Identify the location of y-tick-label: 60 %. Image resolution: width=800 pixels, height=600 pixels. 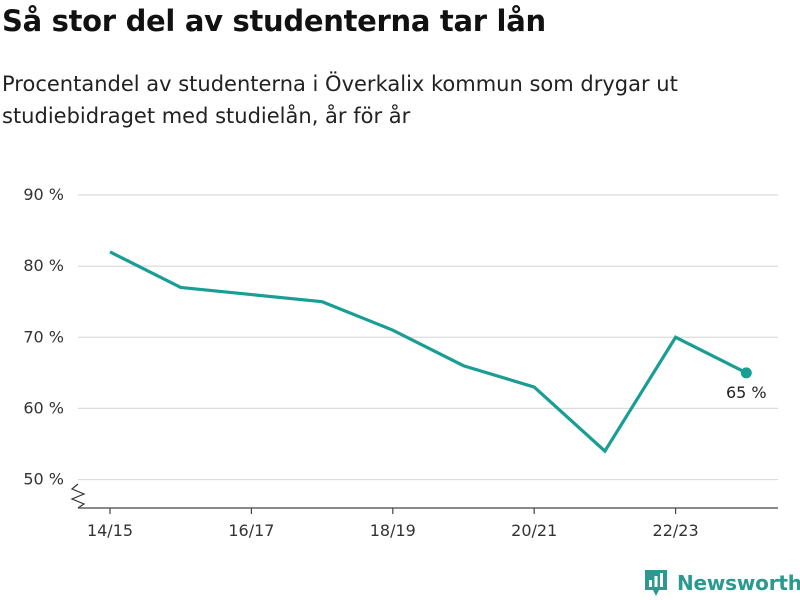
(43, 407).